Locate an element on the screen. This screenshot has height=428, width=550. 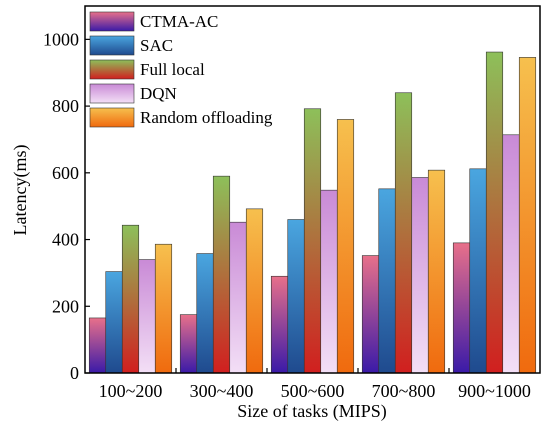
x-tick-label-2: 500~600 is located at coordinates (313, 391).